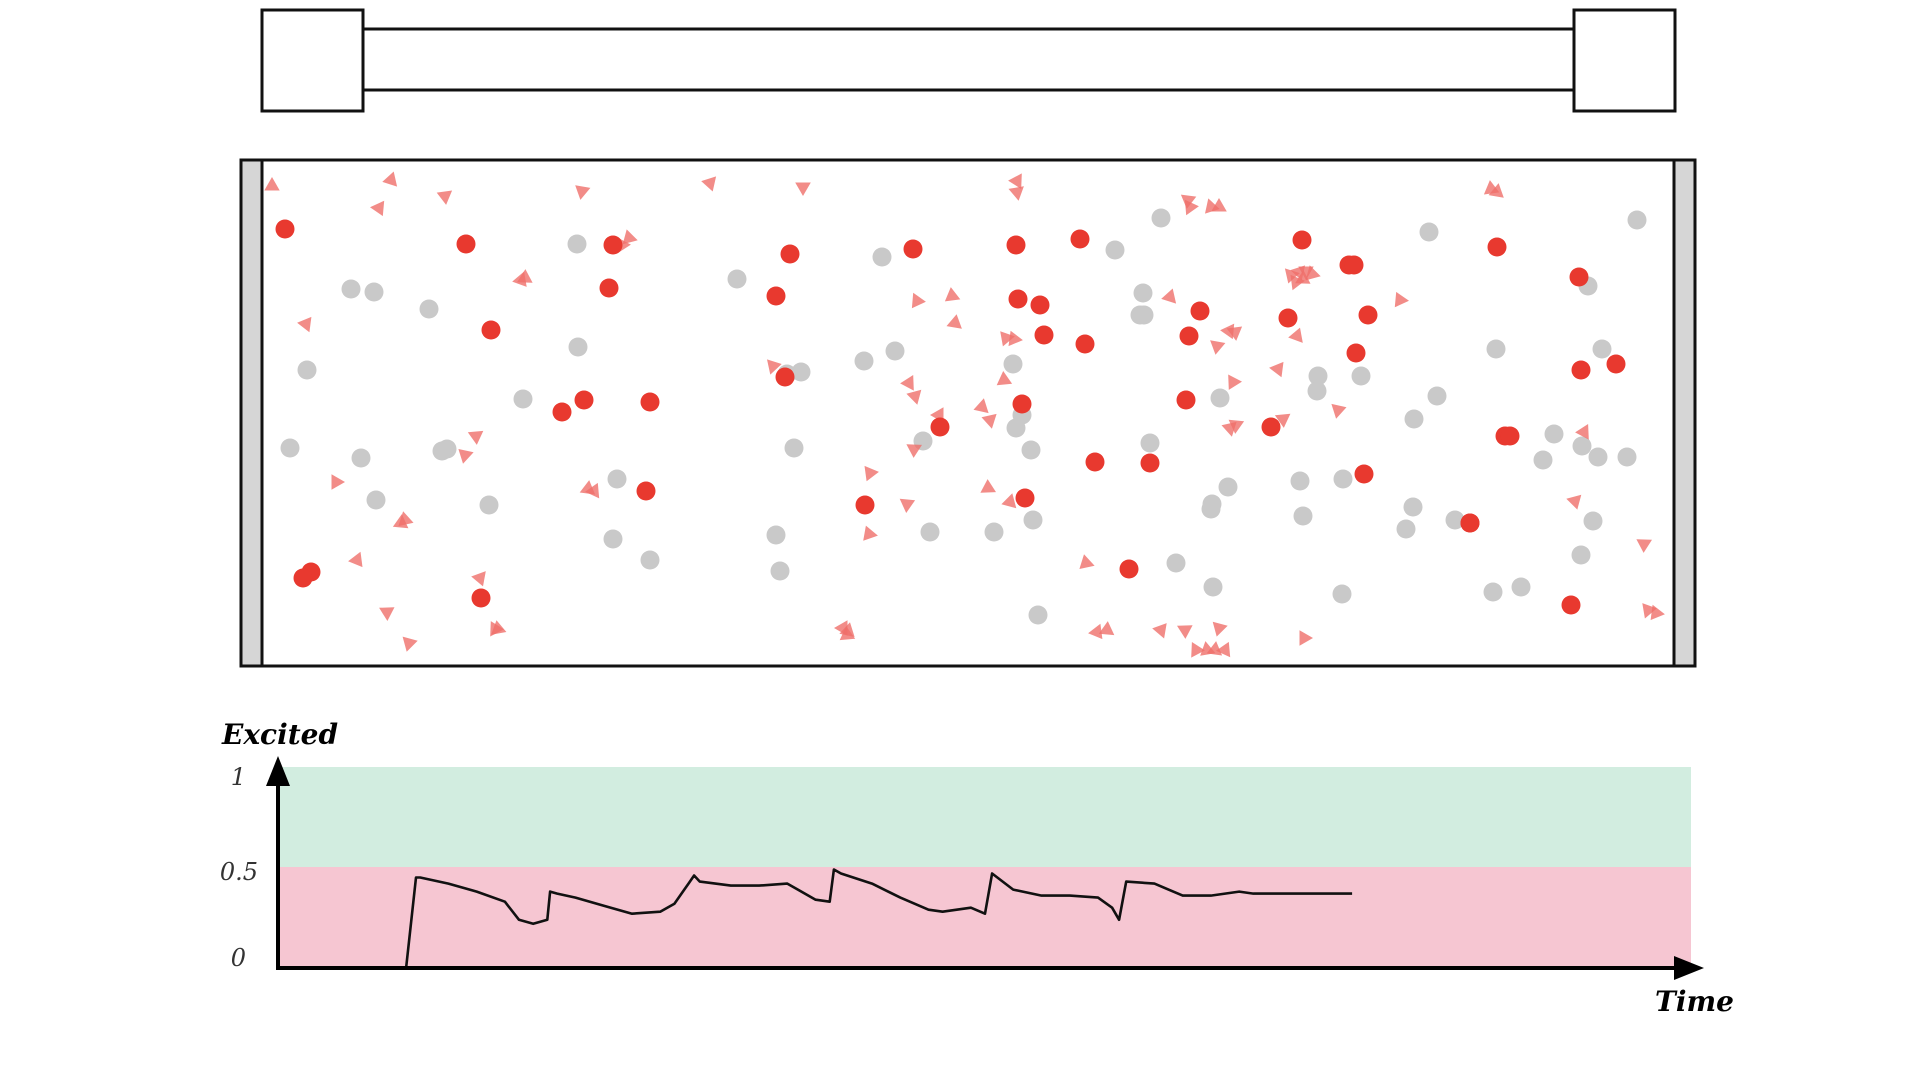 The height and width of the screenshot is (1080, 1920). Describe the element at coordinates (1694, 1001) in the screenshot. I see `x-axis-title: Time` at that location.